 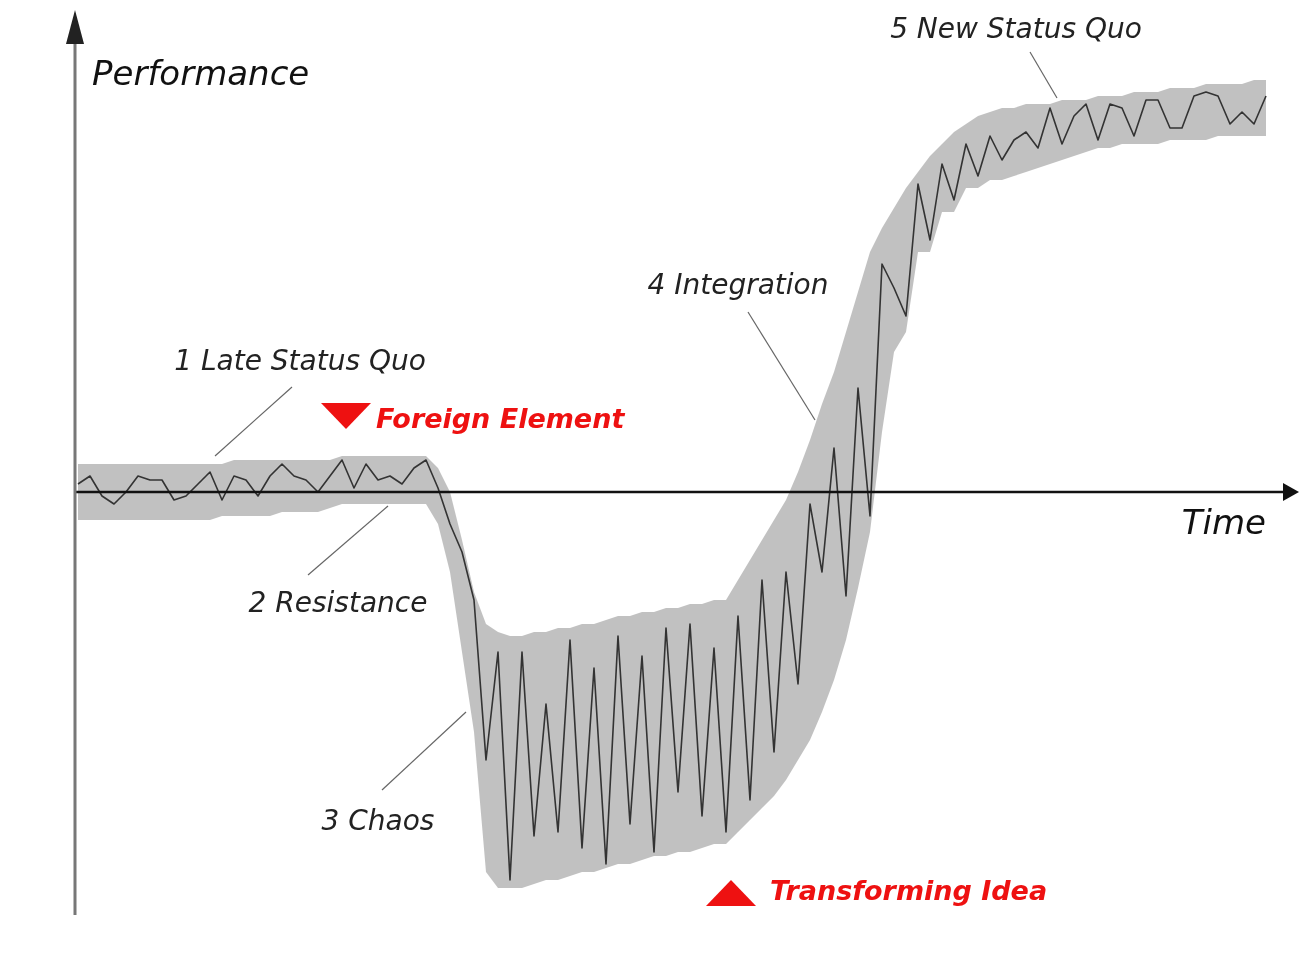 I want to click on text: 5 New Status Quo, so click(x=1016, y=28).